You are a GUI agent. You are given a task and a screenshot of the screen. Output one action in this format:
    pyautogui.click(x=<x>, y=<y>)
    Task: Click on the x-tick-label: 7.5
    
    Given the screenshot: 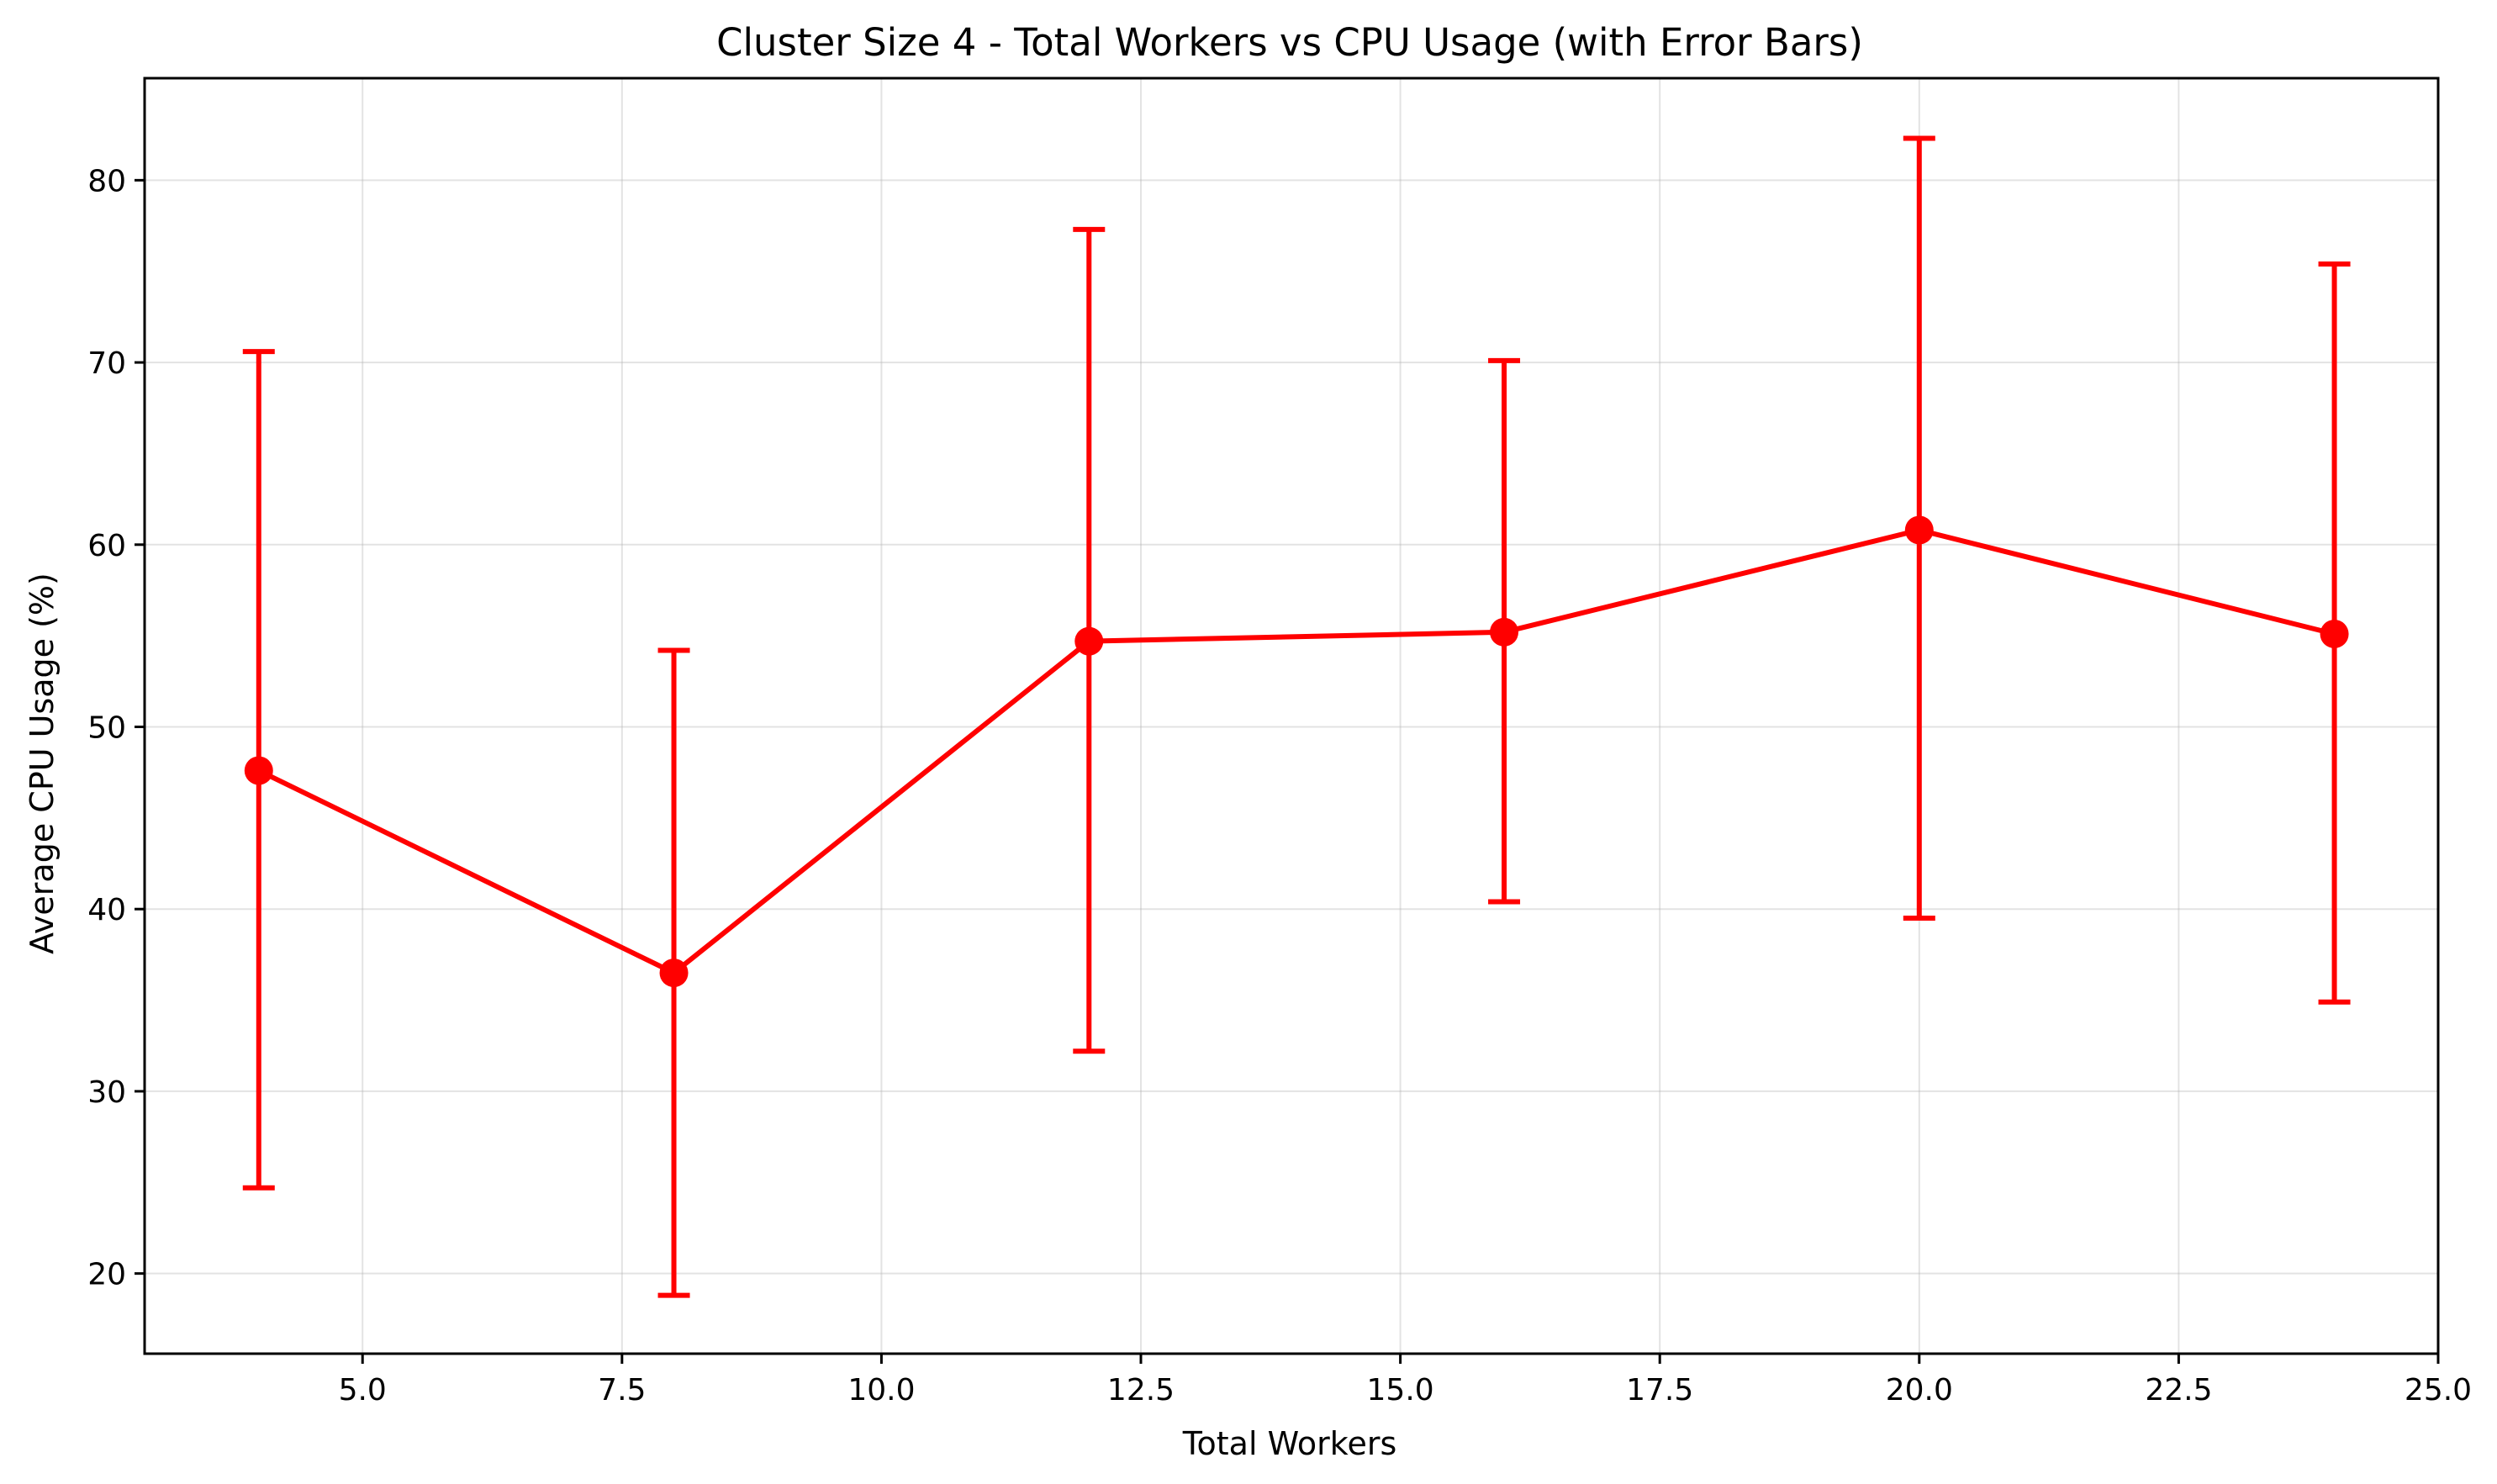 What is the action you would take?
    pyautogui.click(x=622, y=1390)
    